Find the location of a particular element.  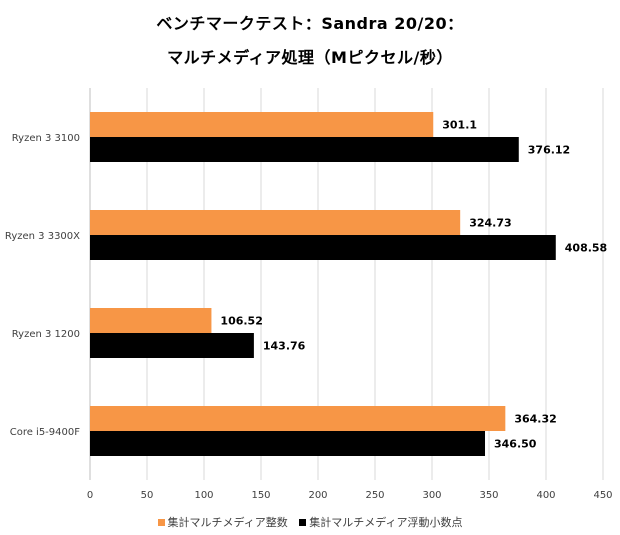

data-label: 346.50 is located at coordinates (515, 444).